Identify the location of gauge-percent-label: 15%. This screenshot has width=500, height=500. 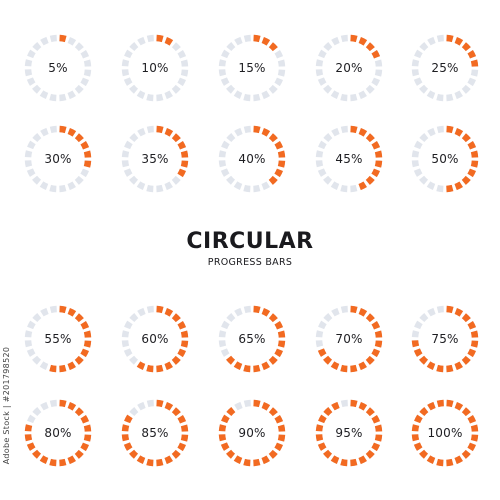
(252, 68).